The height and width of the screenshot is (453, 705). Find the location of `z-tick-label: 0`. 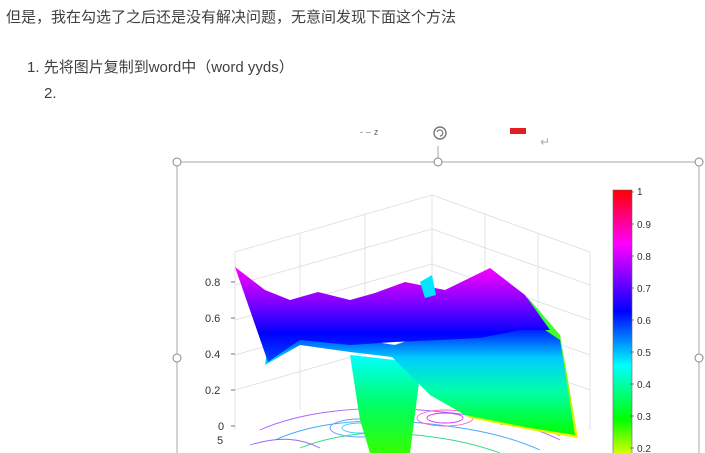

z-tick-label: 0 is located at coordinates (221, 427).